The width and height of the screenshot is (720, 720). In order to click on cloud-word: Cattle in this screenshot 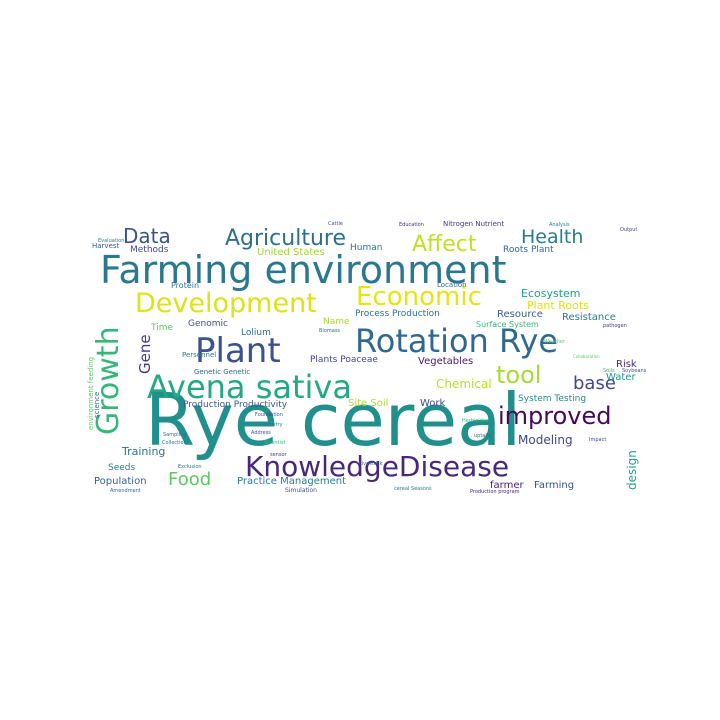, I will do `click(335, 224)`.